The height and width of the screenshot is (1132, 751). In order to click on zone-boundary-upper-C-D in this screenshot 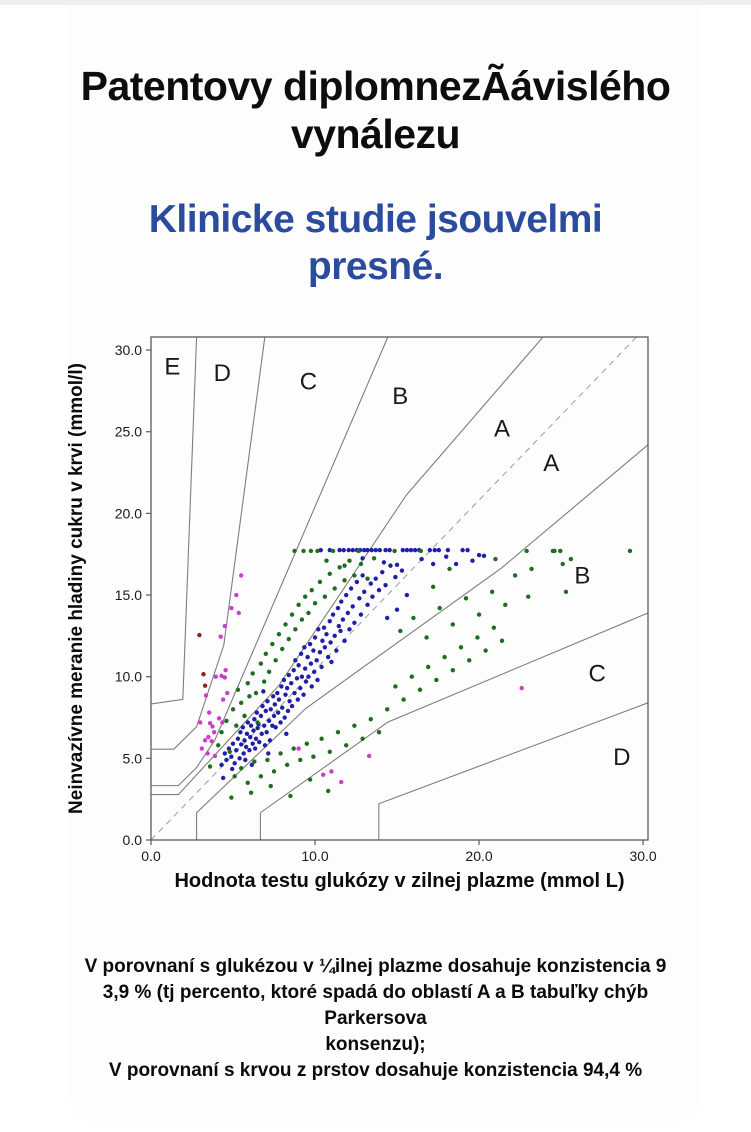, I will do `click(207, 543)`.